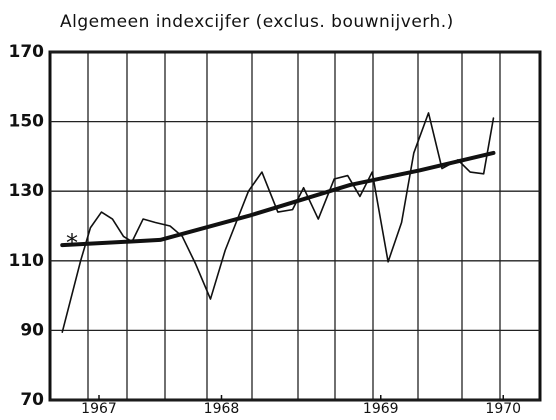 The width and height of the screenshot is (556, 420). What do you see at coordinates (27, 191) in the screenshot?
I see `y-tick-label: 130` at bounding box center [27, 191].